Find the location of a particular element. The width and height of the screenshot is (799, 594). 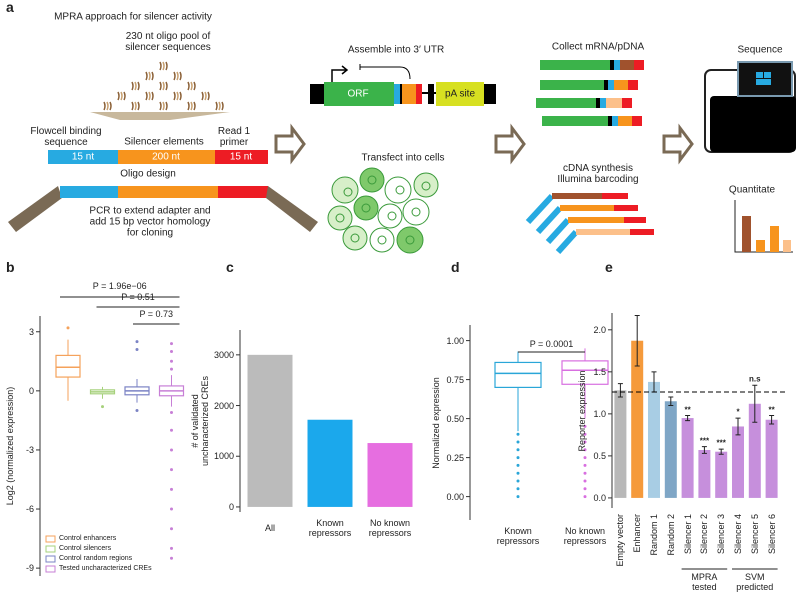

segment-length: 200 nt is located at coordinates (166, 157).